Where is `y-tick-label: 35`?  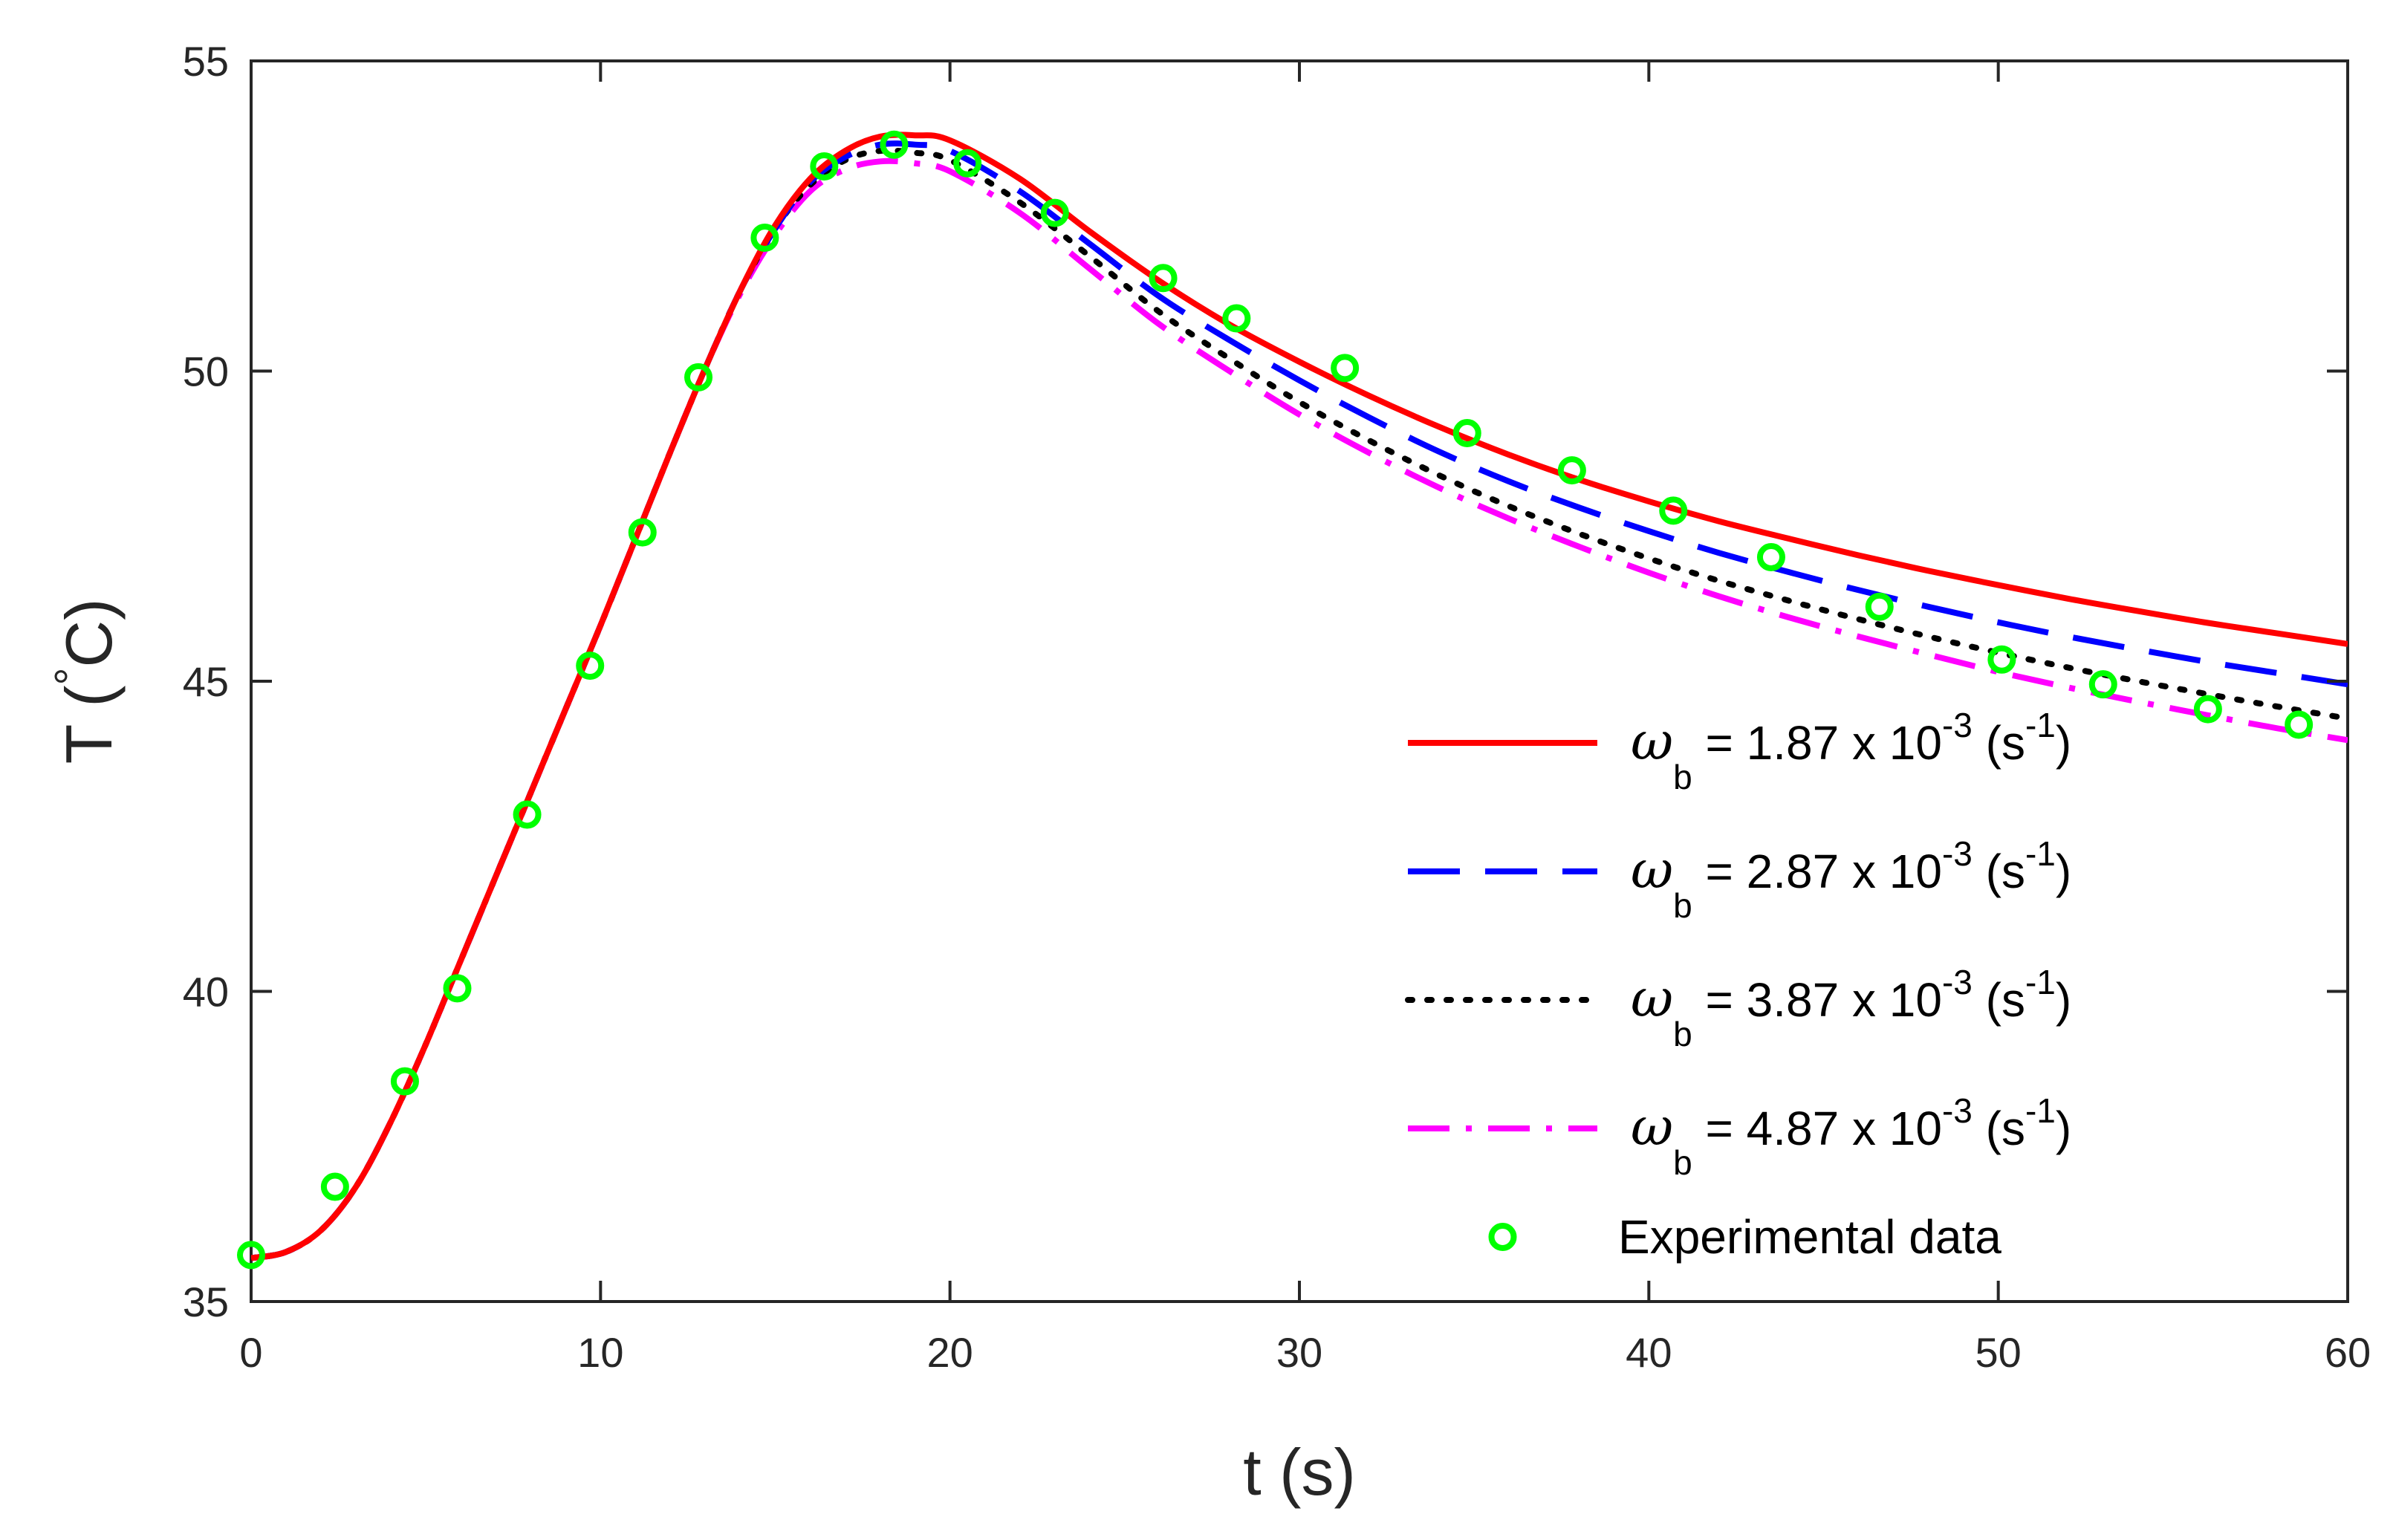
y-tick-label: 35 is located at coordinates (206, 1302).